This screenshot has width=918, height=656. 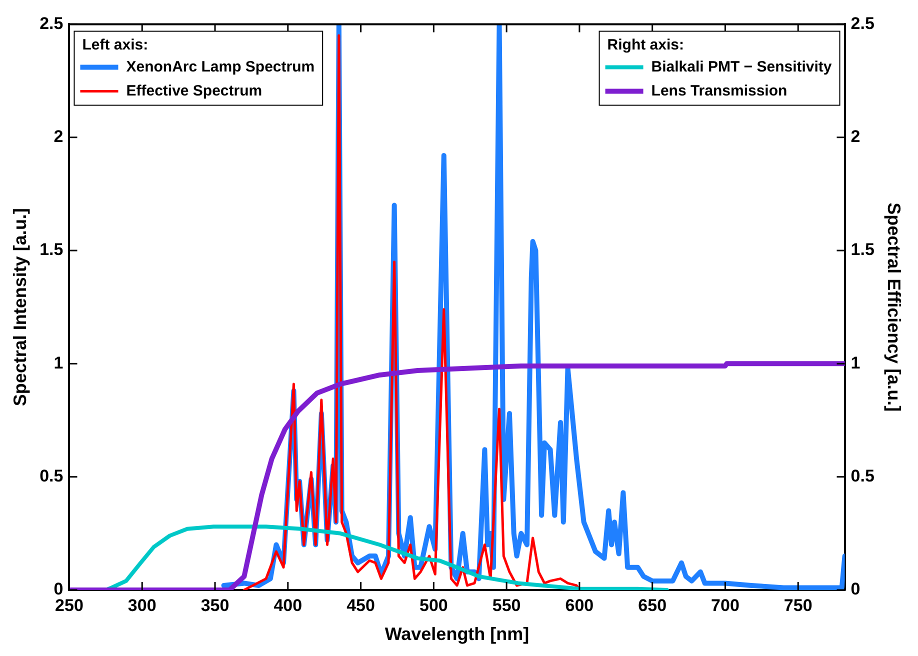 What do you see at coordinates (645, 45) in the screenshot?
I see `annotation: Right axis:` at bounding box center [645, 45].